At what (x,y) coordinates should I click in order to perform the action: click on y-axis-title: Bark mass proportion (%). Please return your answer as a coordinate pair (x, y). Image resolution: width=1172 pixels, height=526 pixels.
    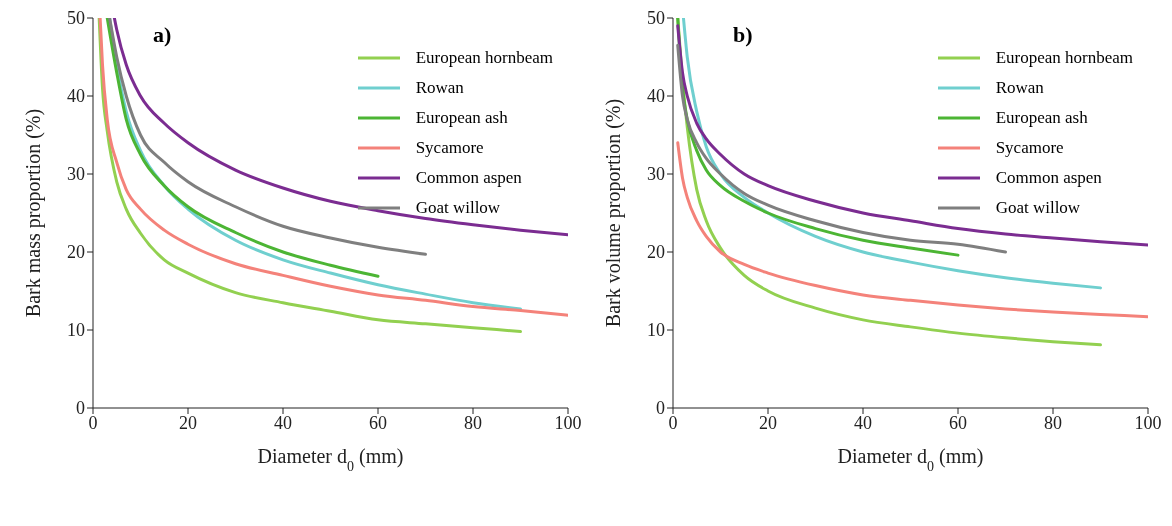
    Looking at the image, I should click on (33, 213).